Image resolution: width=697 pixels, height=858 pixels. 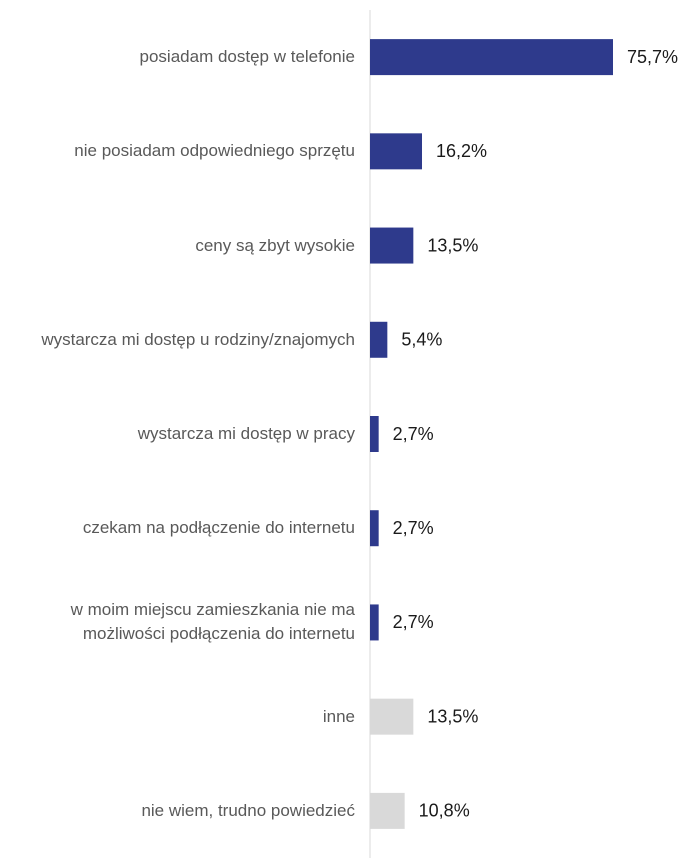 I want to click on category-label: ceny są zbyt wysokie, so click(x=275, y=245).